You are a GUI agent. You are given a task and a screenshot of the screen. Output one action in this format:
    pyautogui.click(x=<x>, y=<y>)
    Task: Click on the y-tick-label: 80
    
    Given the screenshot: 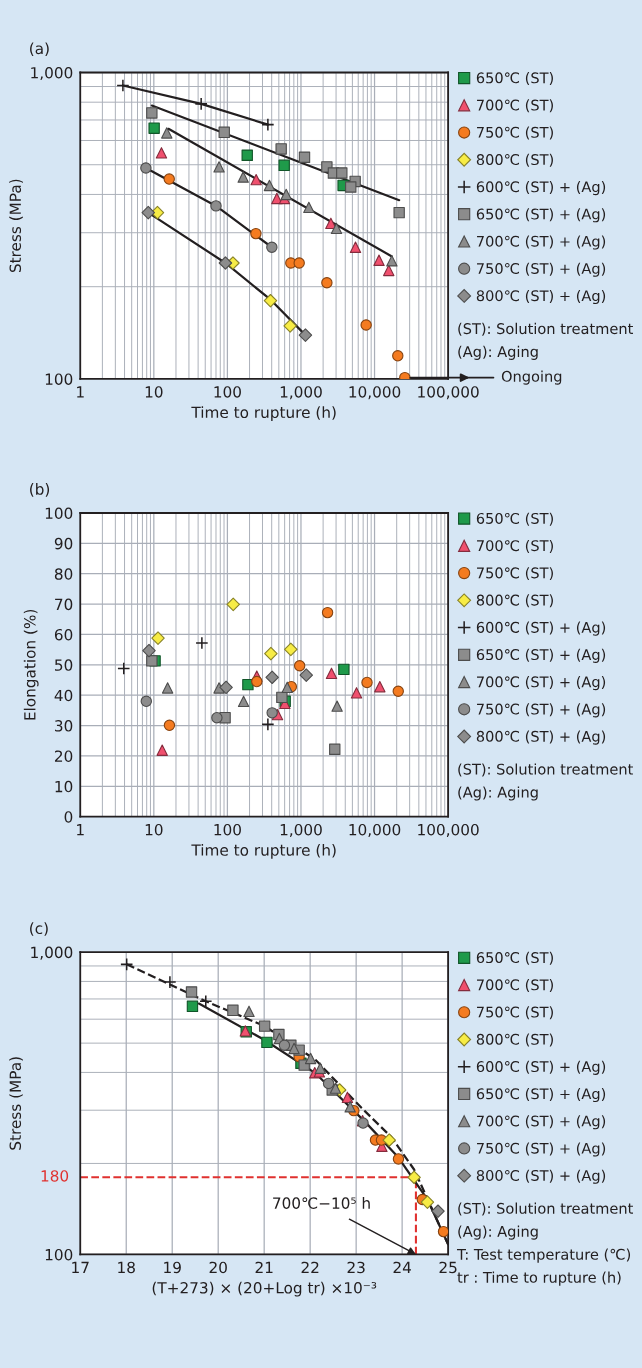 What is the action you would take?
    pyautogui.click(x=63, y=574)
    